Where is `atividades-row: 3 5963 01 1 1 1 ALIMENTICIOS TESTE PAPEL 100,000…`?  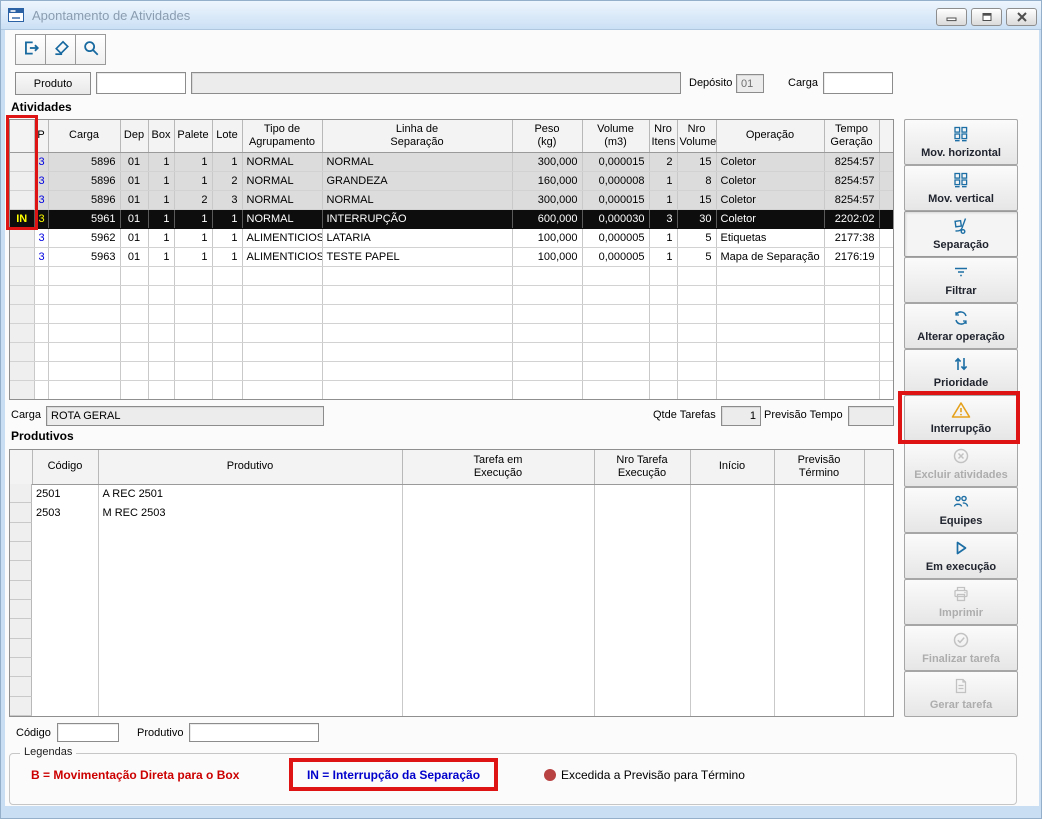
atividades-row: 3 5963 01 1 1 1 ALIMENTICIOS TESTE PAPEL 100,000… is located at coordinates (451, 257).